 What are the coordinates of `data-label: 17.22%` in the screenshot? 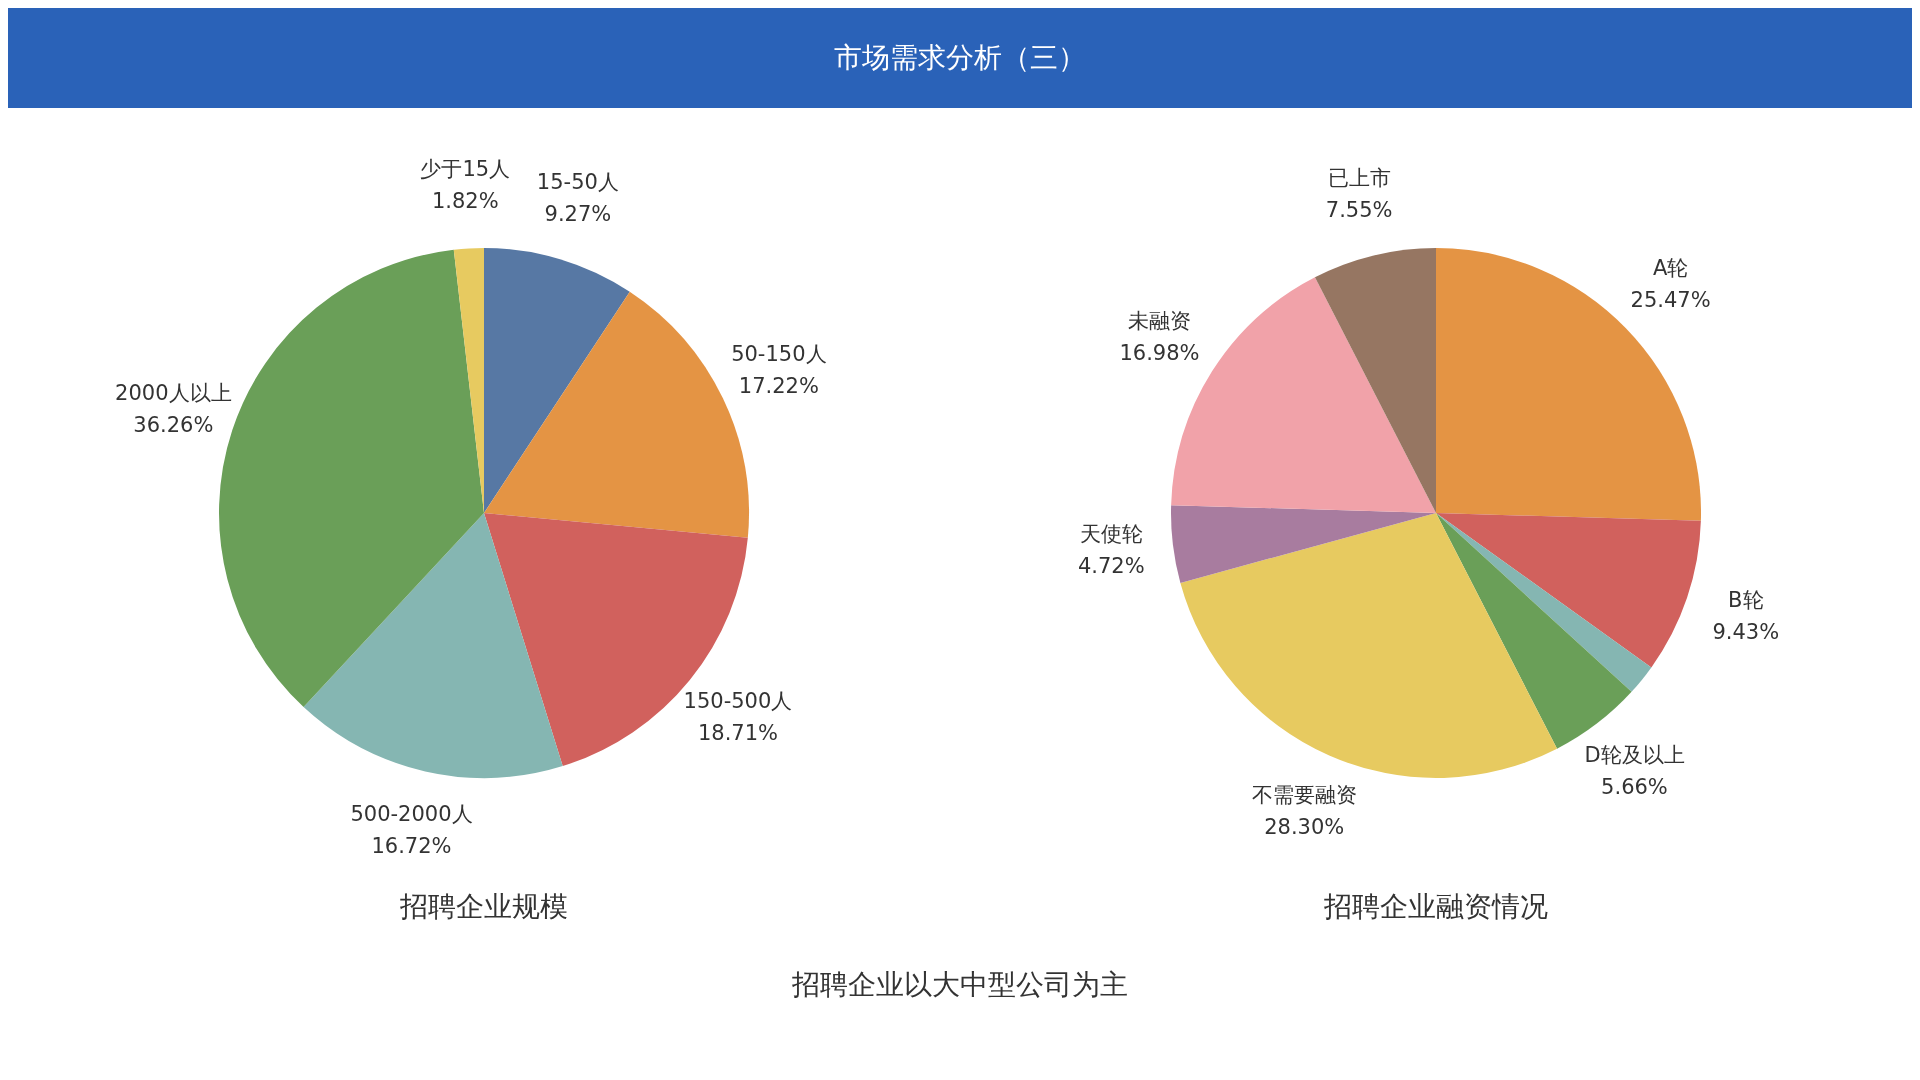 It's located at (778, 386).